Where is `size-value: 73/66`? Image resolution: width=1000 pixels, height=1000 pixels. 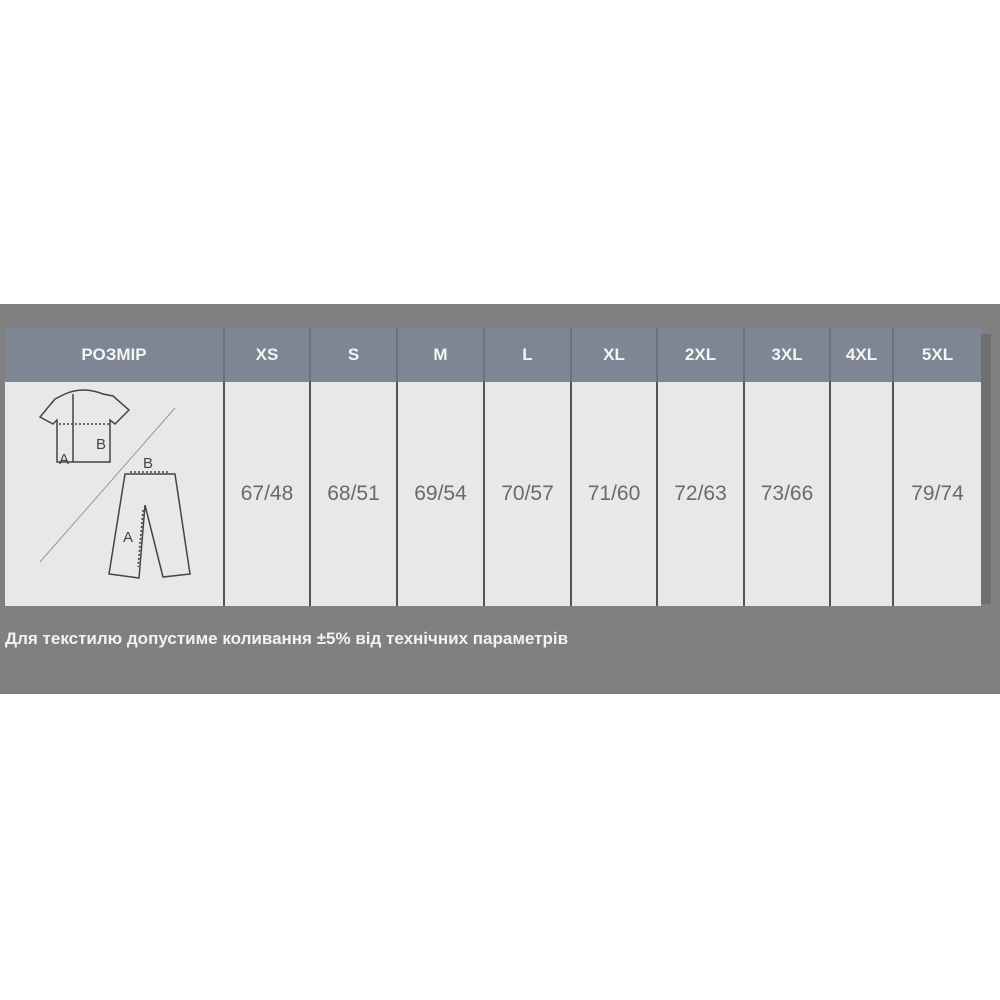 size-value: 73/66 is located at coordinates (786, 494).